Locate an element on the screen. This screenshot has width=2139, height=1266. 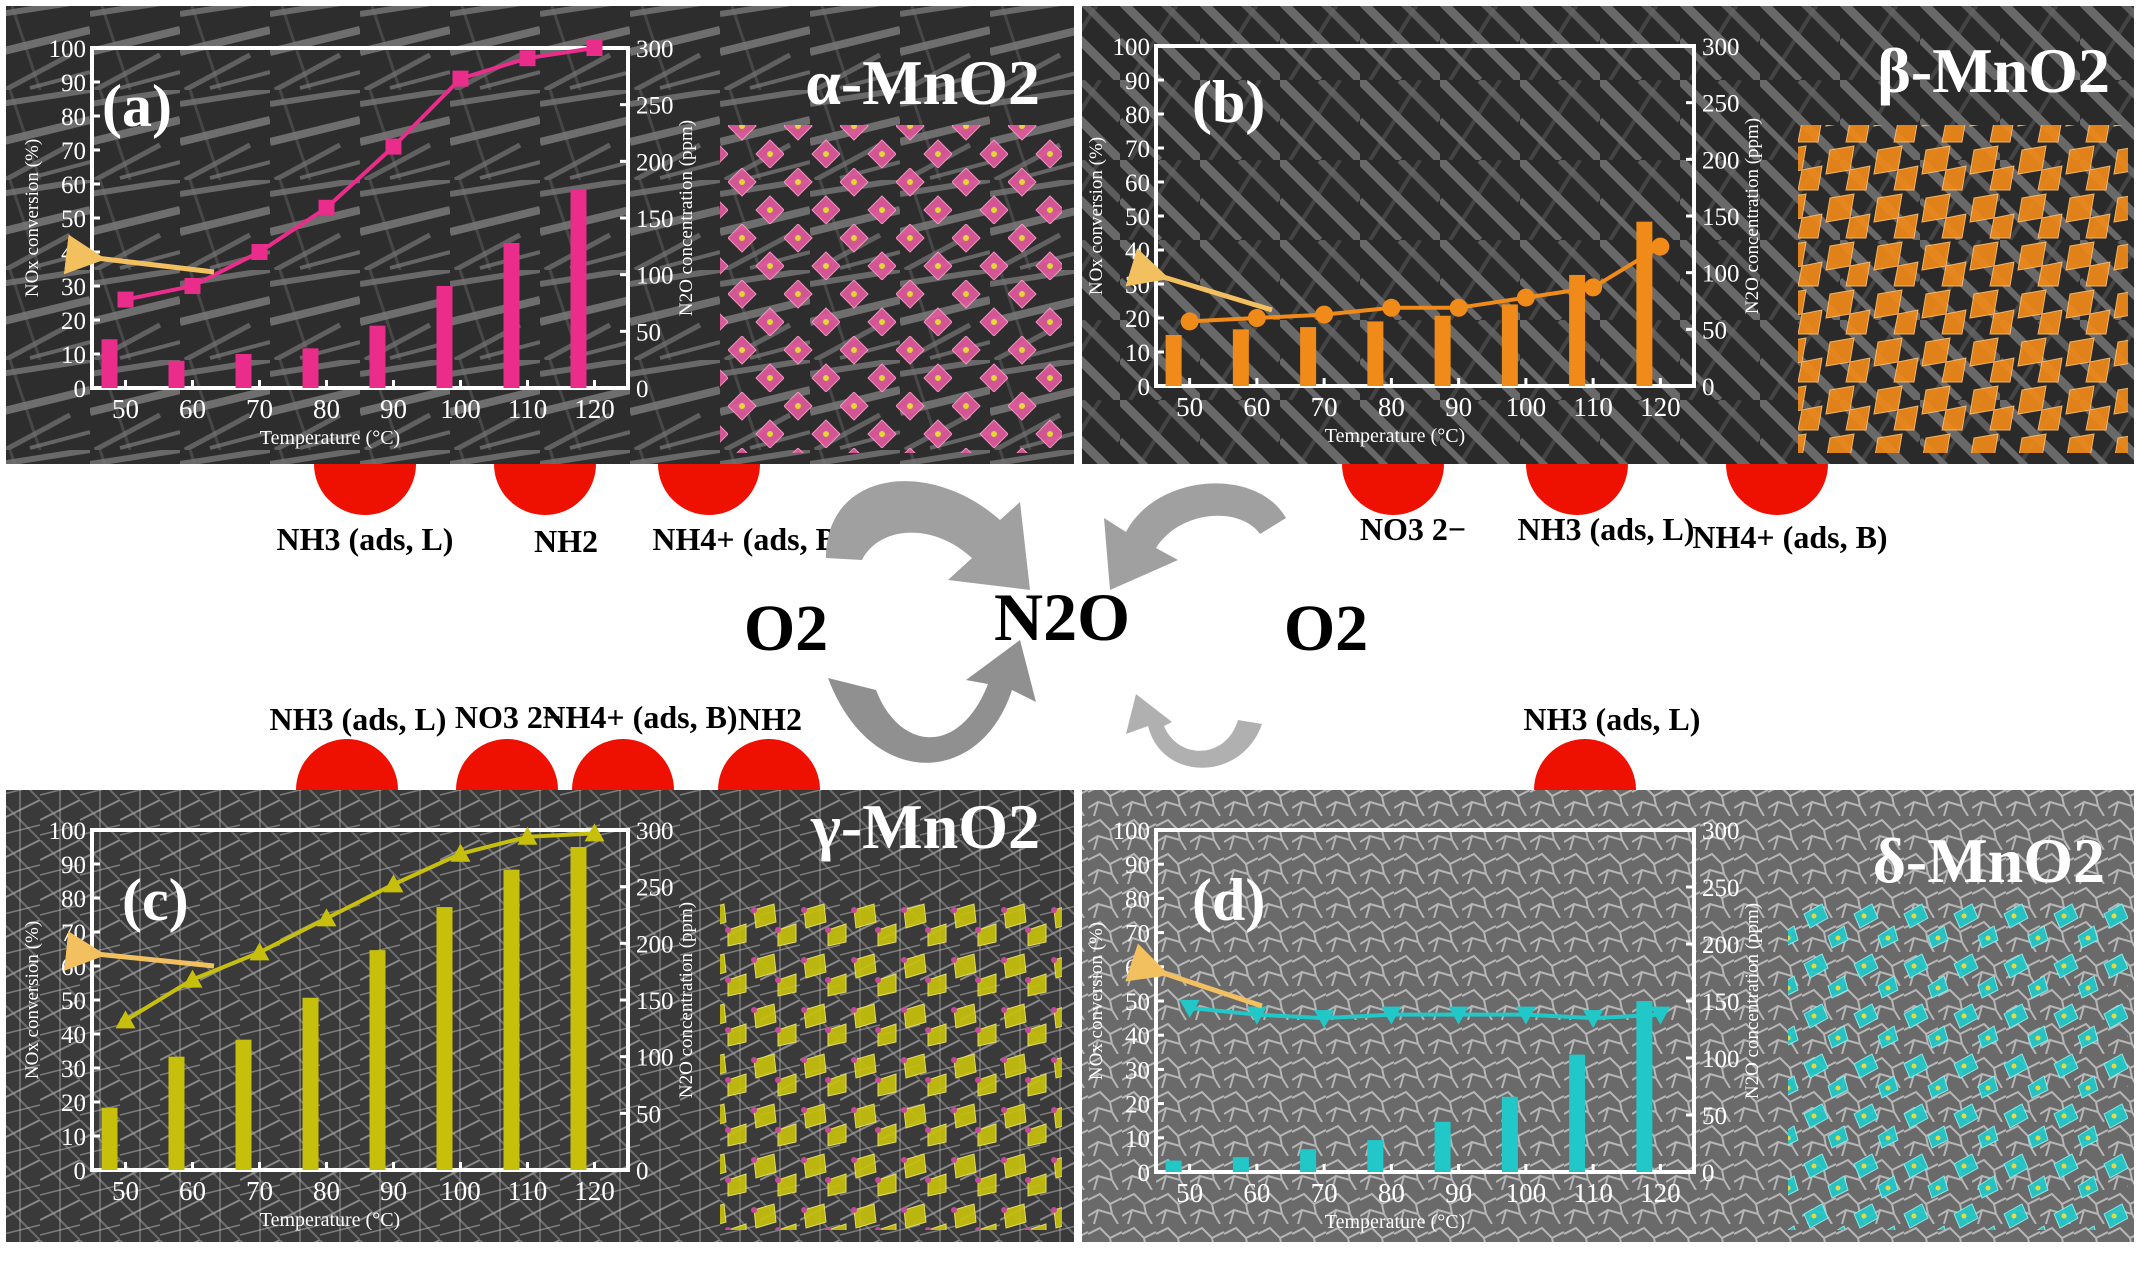
x-tick-label: 90 is located at coordinates (1458, 407).